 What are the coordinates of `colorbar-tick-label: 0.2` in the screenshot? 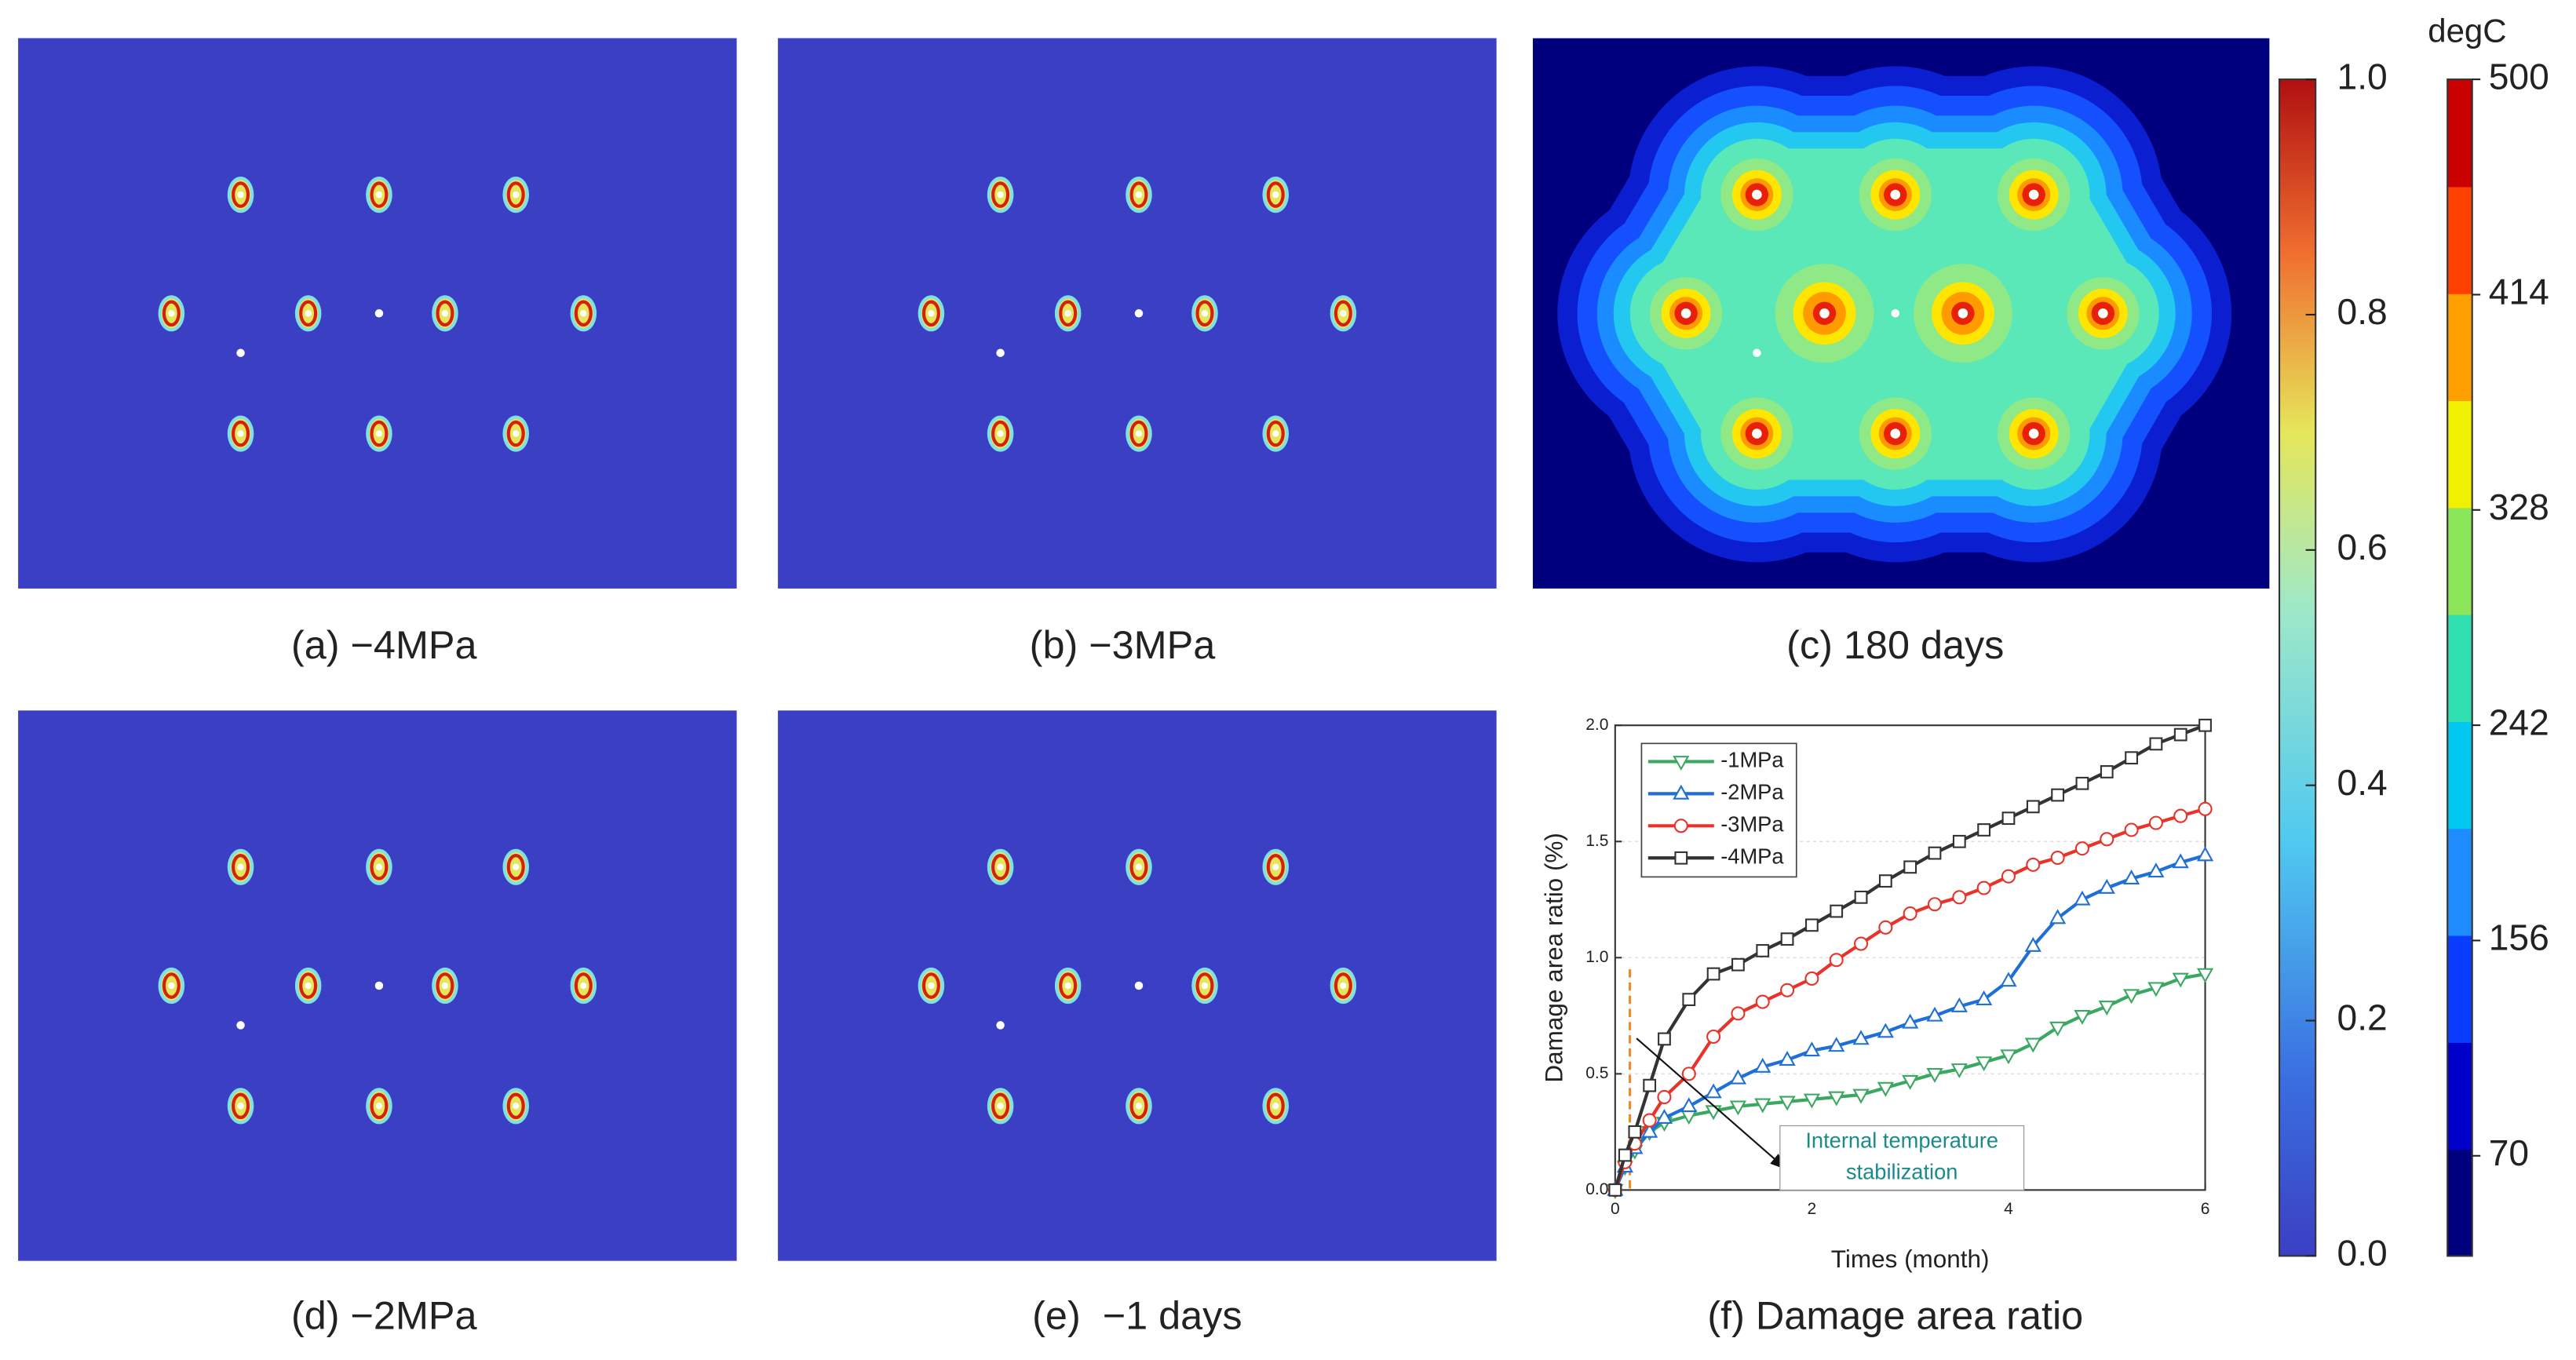 It's located at (2362, 1017).